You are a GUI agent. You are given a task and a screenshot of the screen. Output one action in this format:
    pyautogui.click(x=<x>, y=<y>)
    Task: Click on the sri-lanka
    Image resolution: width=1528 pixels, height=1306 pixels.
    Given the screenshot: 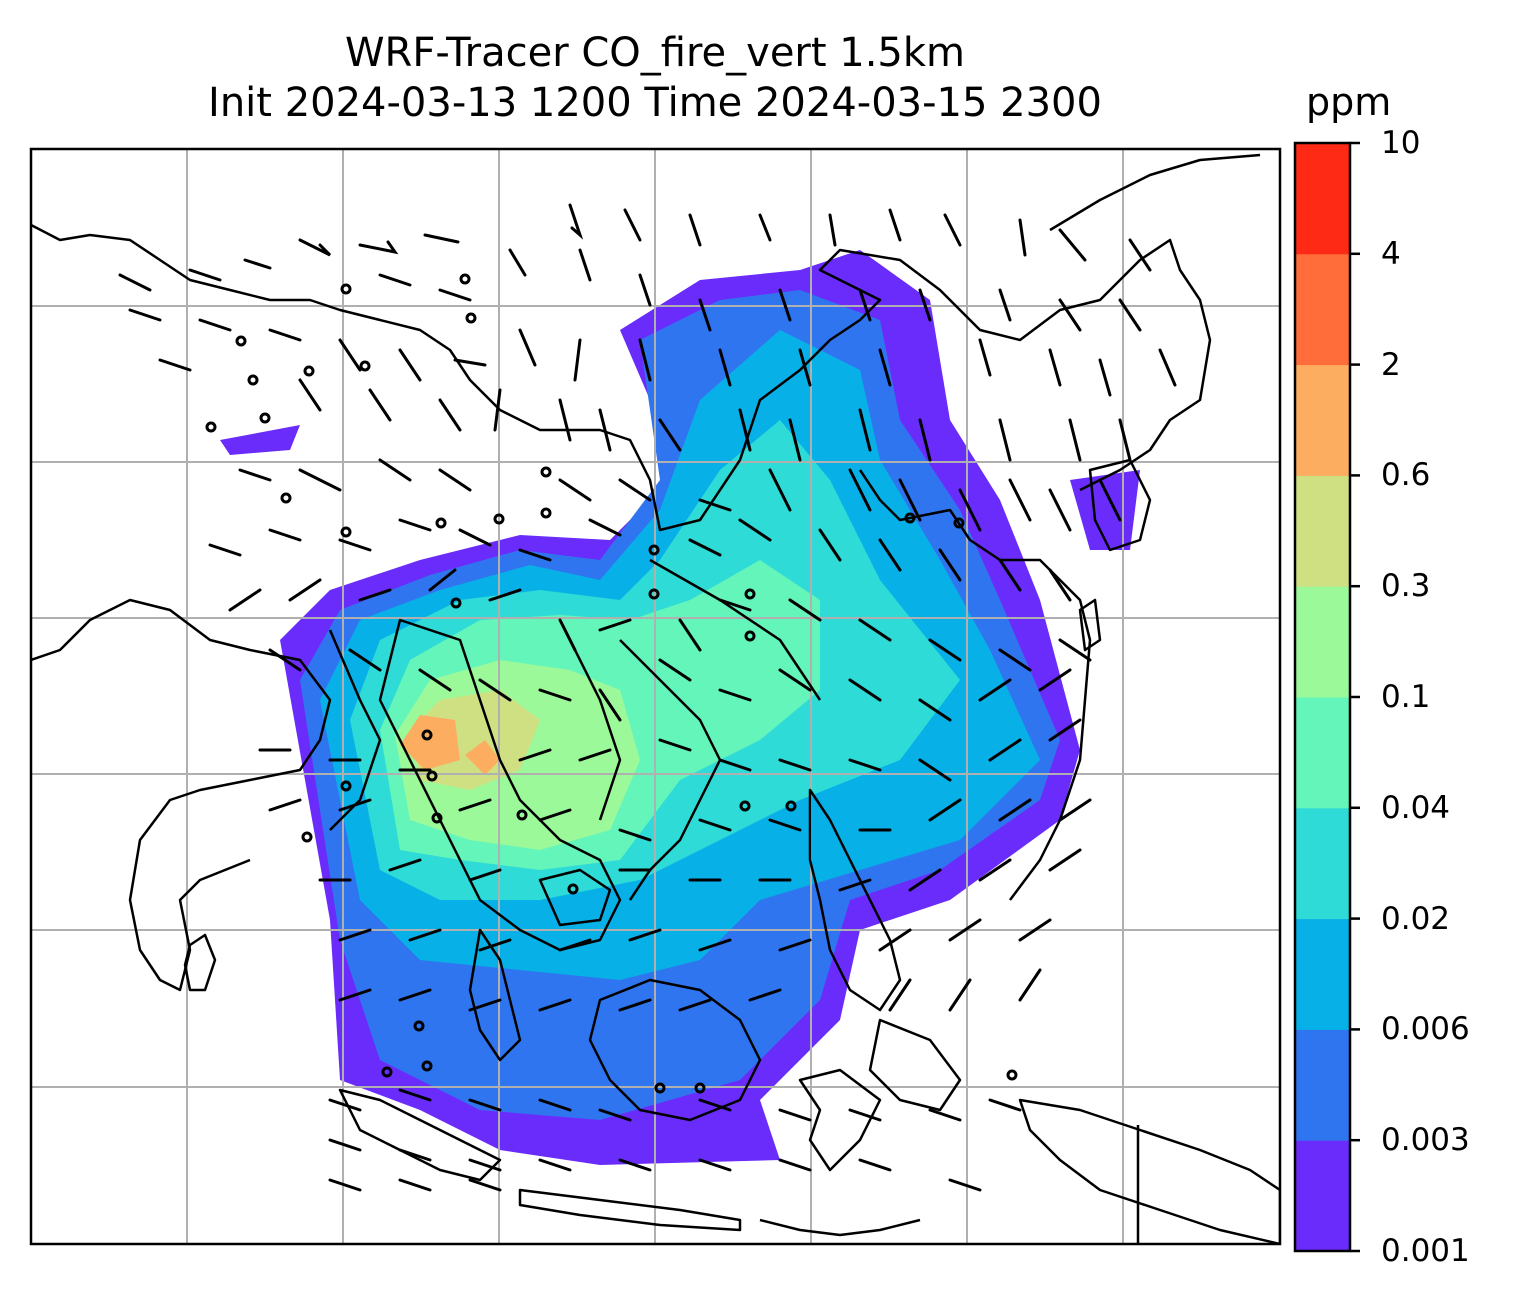 What is the action you would take?
    pyautogui.click(x=200, y=962)
    